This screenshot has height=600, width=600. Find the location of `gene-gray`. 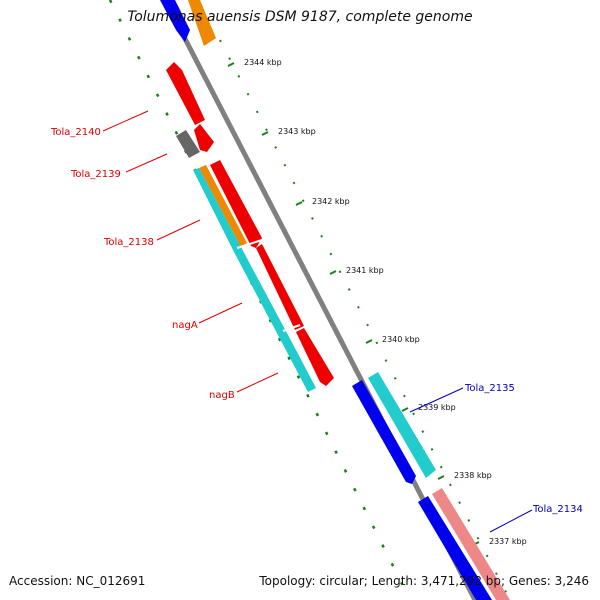

gene-gray is located at coordinates (188, 144).